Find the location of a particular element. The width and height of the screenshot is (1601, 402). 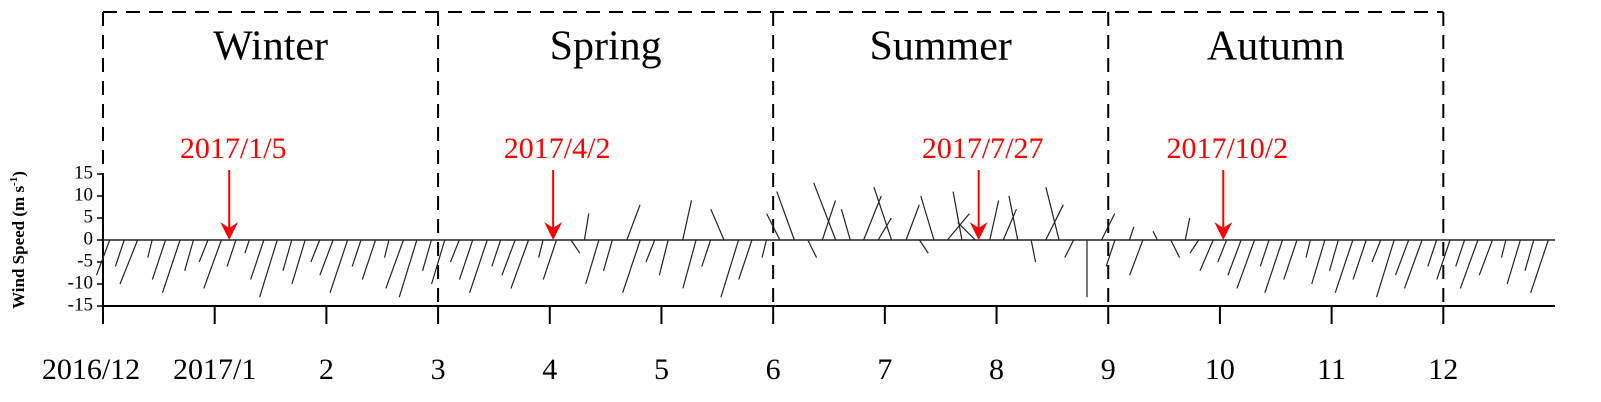

x-tick-label: 5 is located at coordinates (661, 369).